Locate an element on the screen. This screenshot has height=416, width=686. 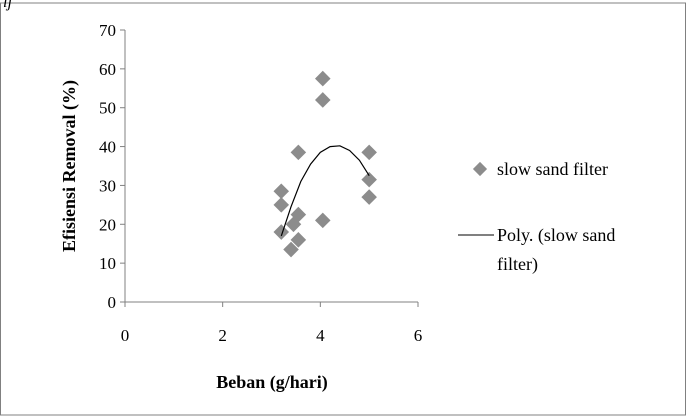
x-tick-label: 0 is located at coordinates (125, 335).